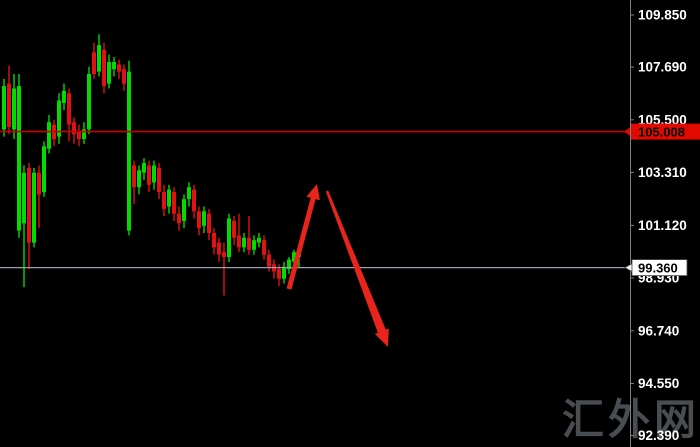 This screenshot has height=447, width=700. I want to click on resistance-badge-label: 105.008, so click(661, 131).